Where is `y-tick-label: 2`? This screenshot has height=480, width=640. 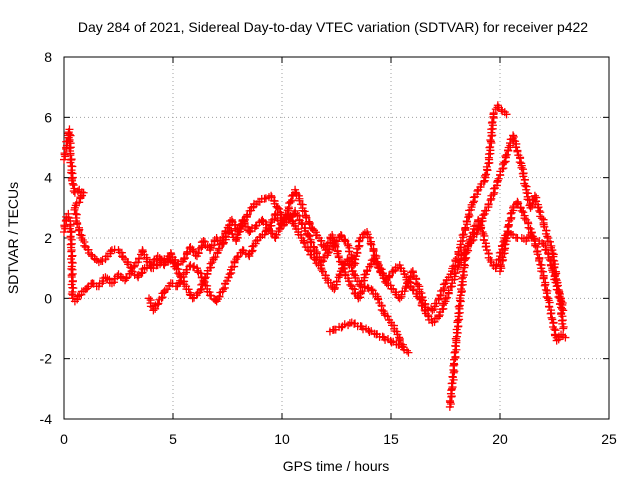
y-tick-label: 2 is located at coordinates (48, 238).